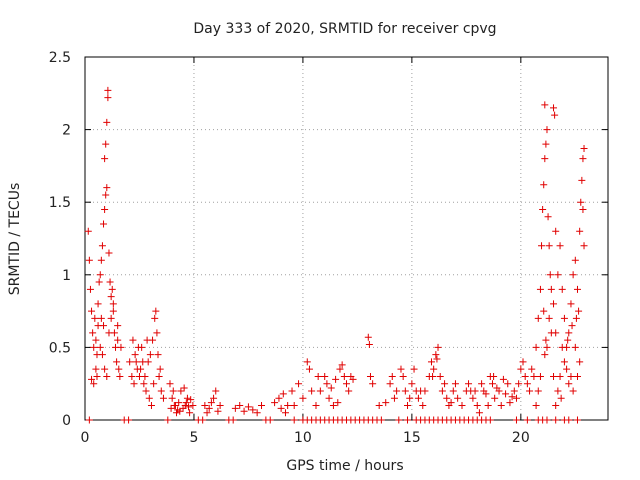 This screenshot has height=480, width=640. Describe the element at coordinates (521, 438) in the screenshot. I see `x-tick-label: 20` at that location.